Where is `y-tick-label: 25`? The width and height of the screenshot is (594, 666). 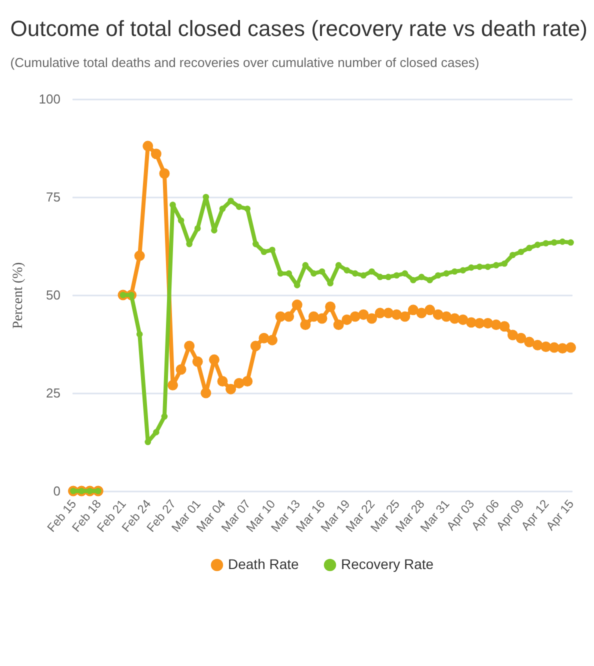
y-tick-label: 25 is located at coordinates (53, 393).